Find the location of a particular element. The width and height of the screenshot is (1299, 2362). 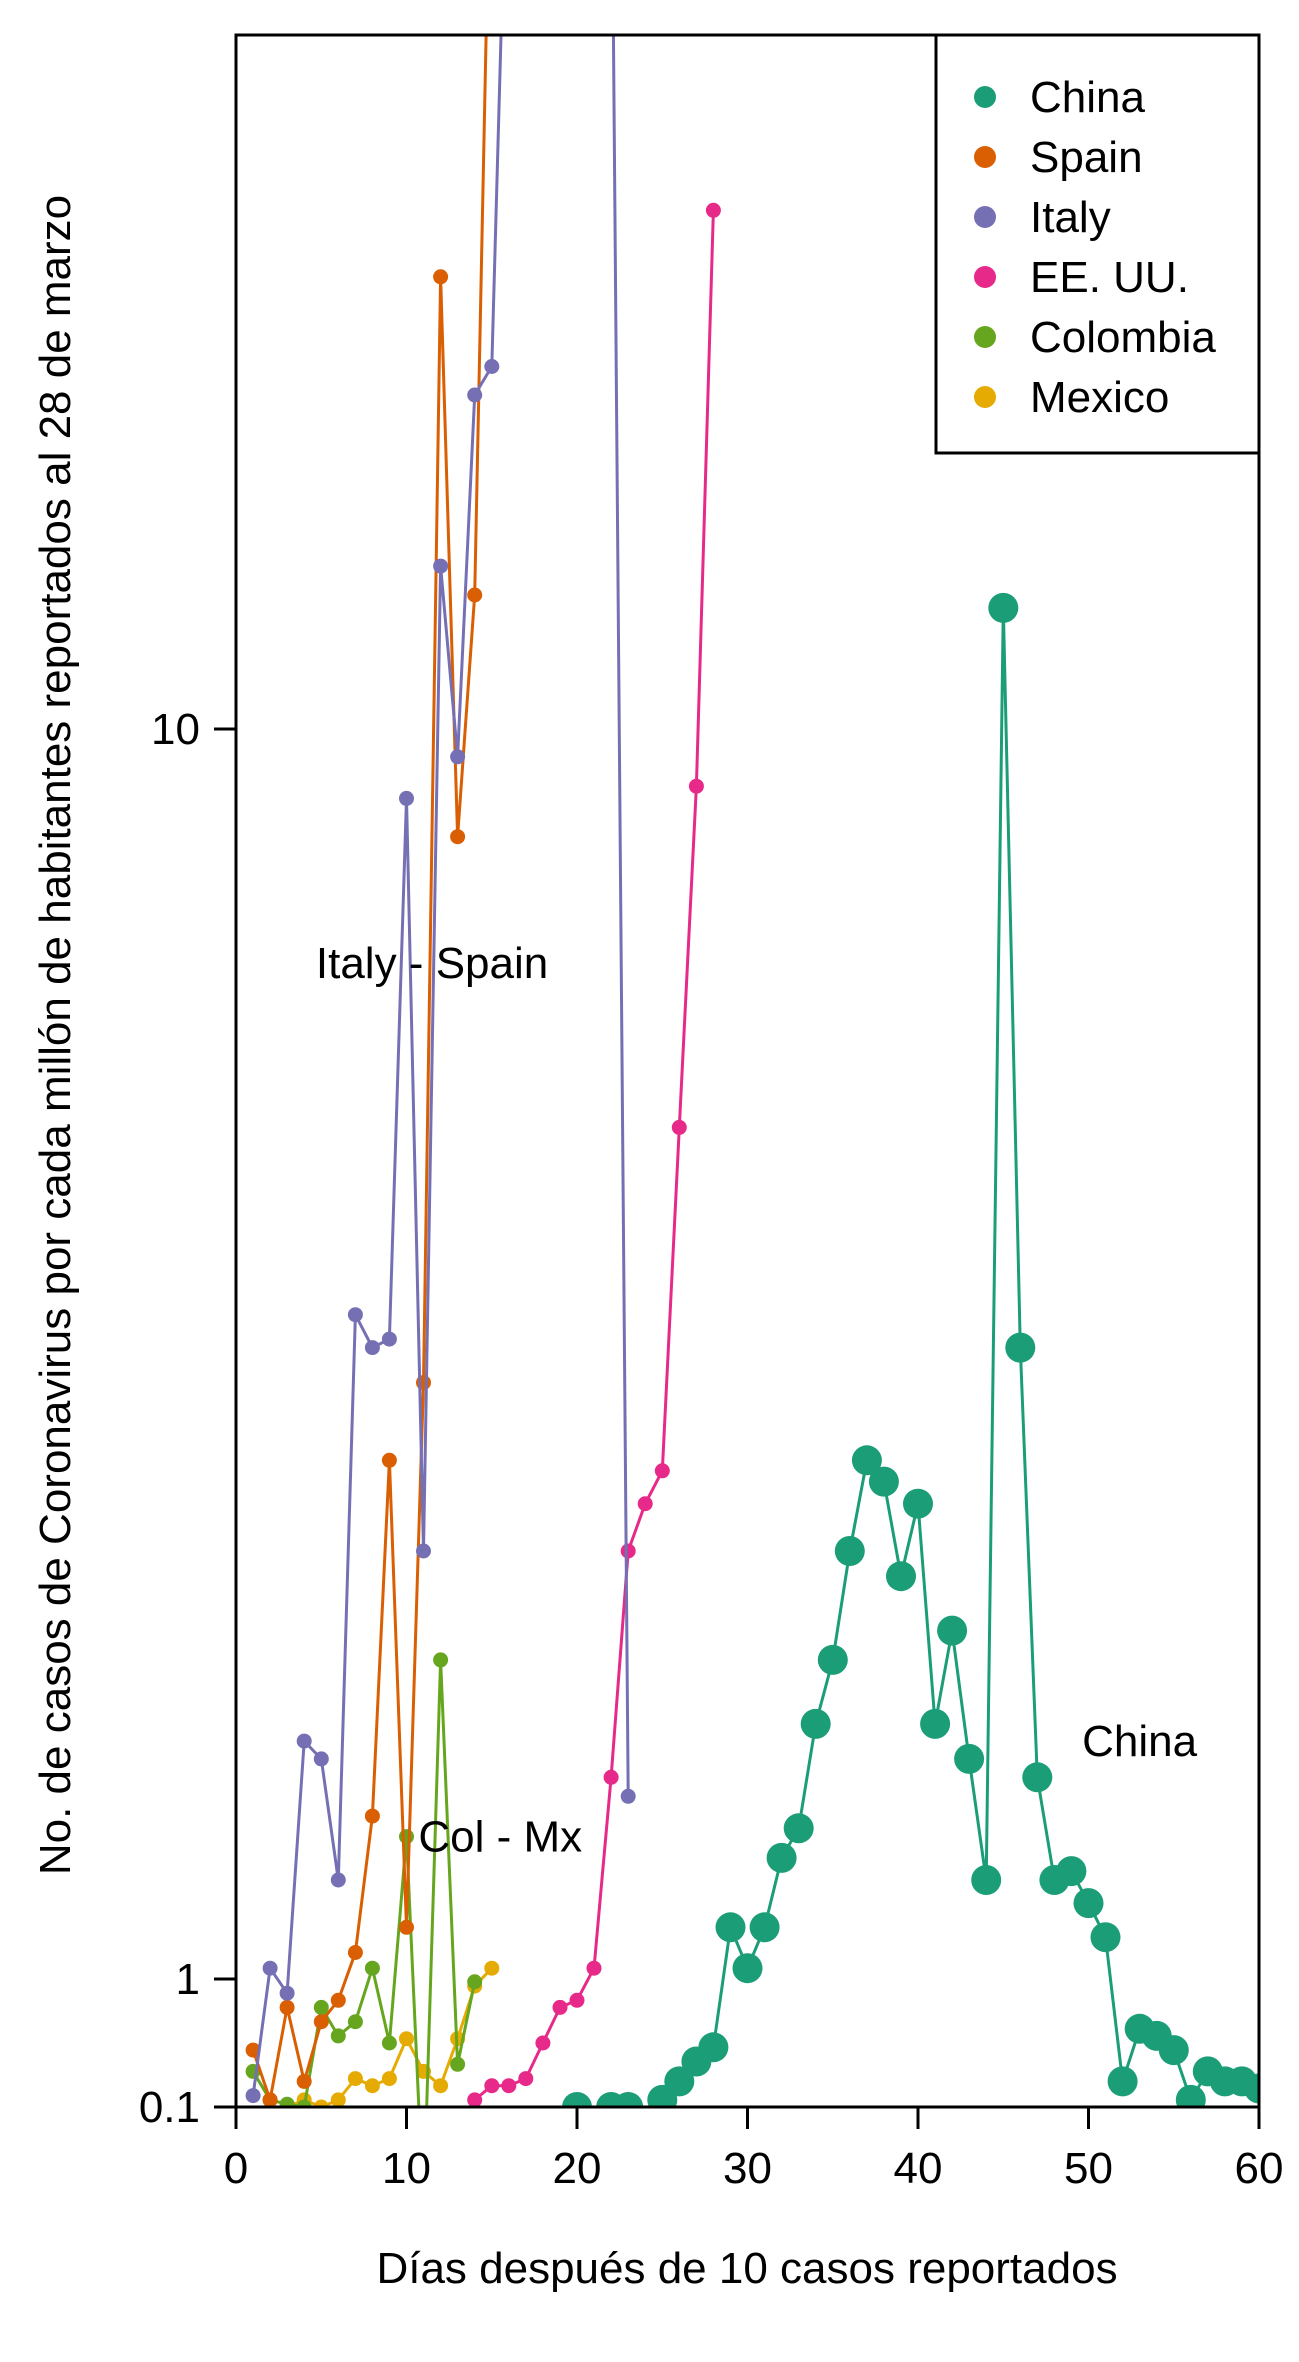

x-tick-label: 0 is located at coordinates (236, 2168).